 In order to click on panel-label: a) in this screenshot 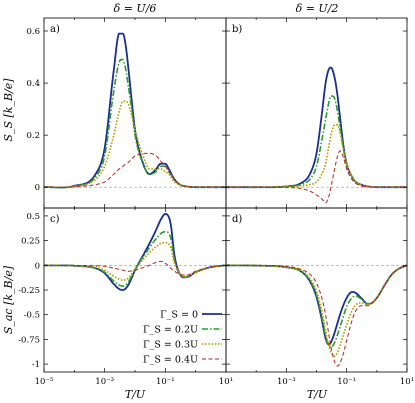, I will do `click(55, 29)`.